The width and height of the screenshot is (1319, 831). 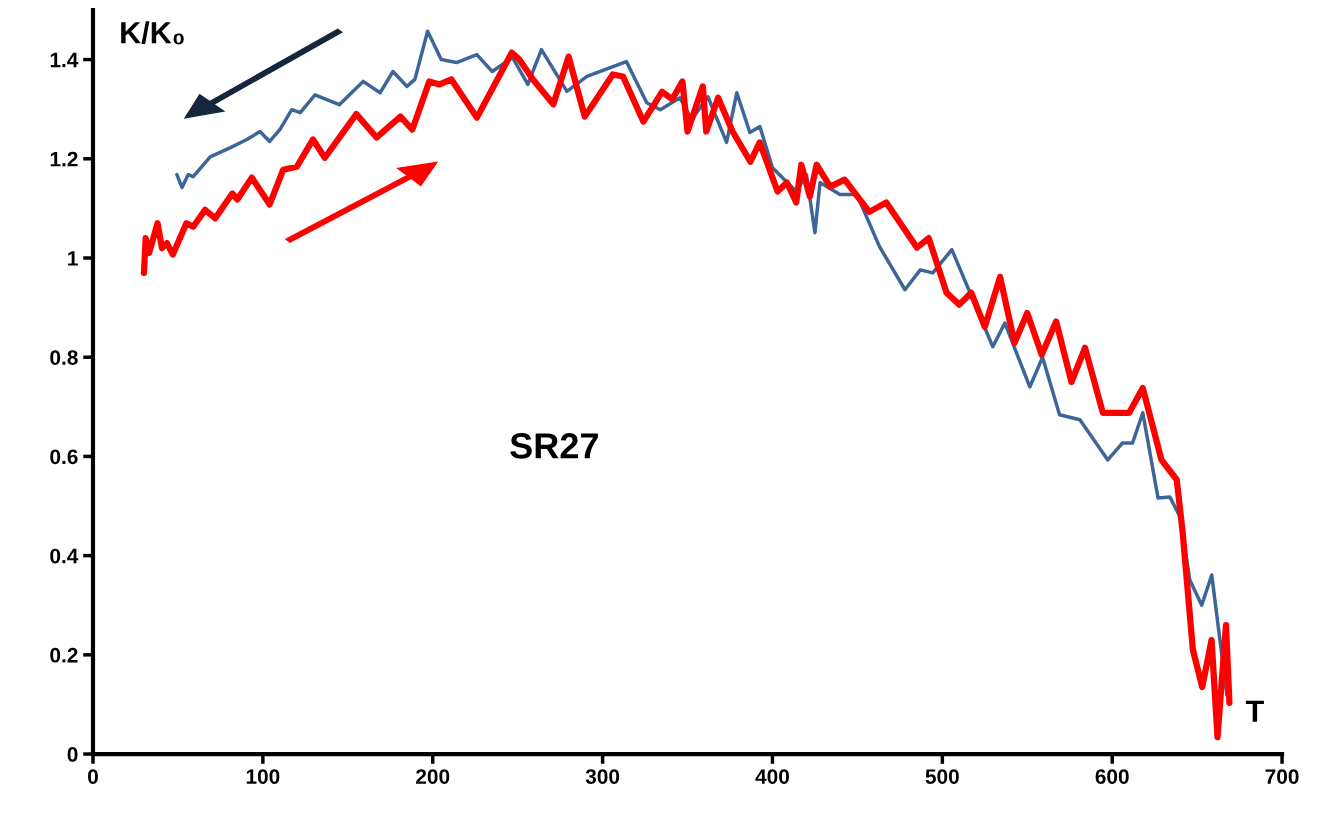 I want to click on y-tick-label: 0.4, so click(x=64, y=556).